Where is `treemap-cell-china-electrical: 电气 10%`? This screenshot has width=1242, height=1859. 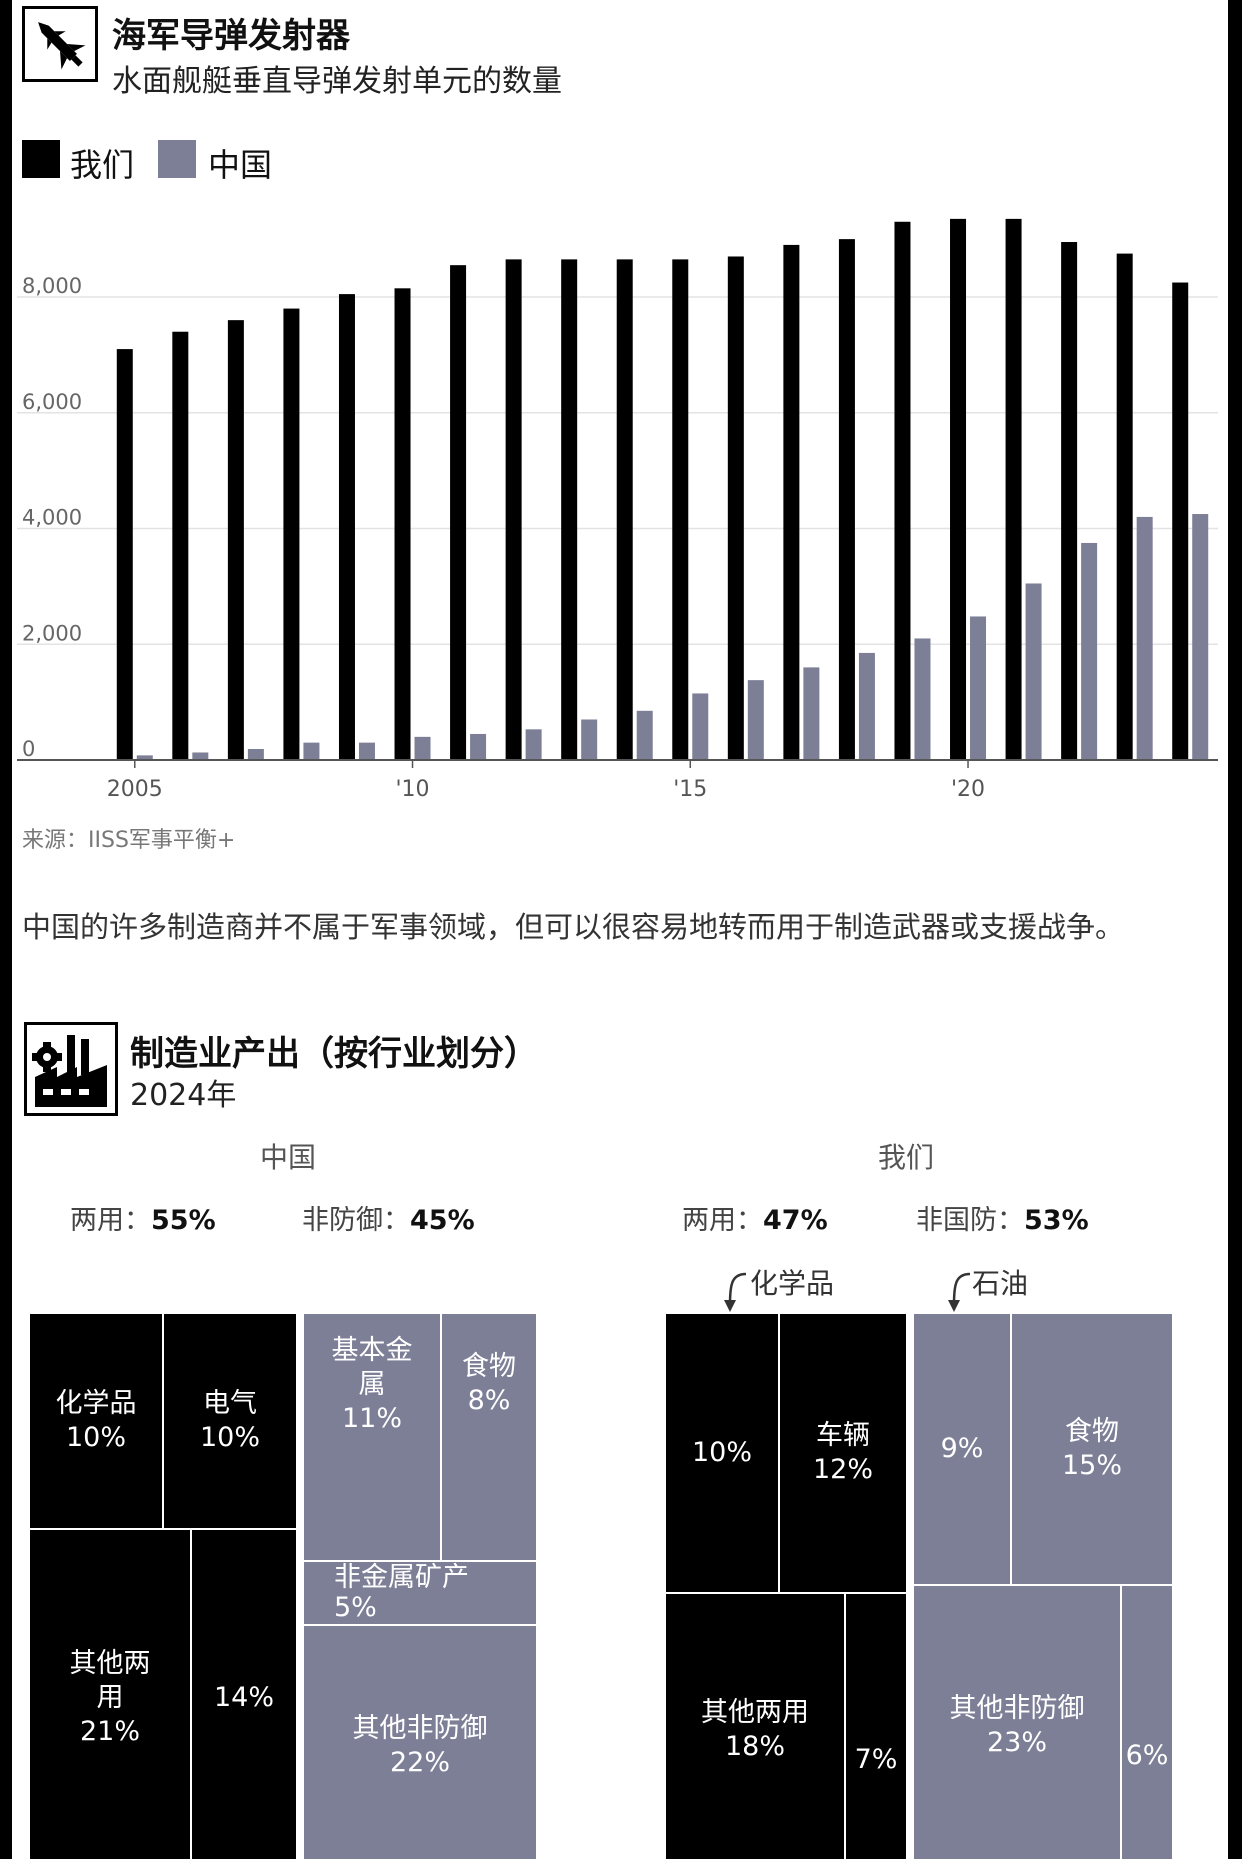
treemap-cell-china-electrical: 电气 10% is located at coordinates (230, 1421).